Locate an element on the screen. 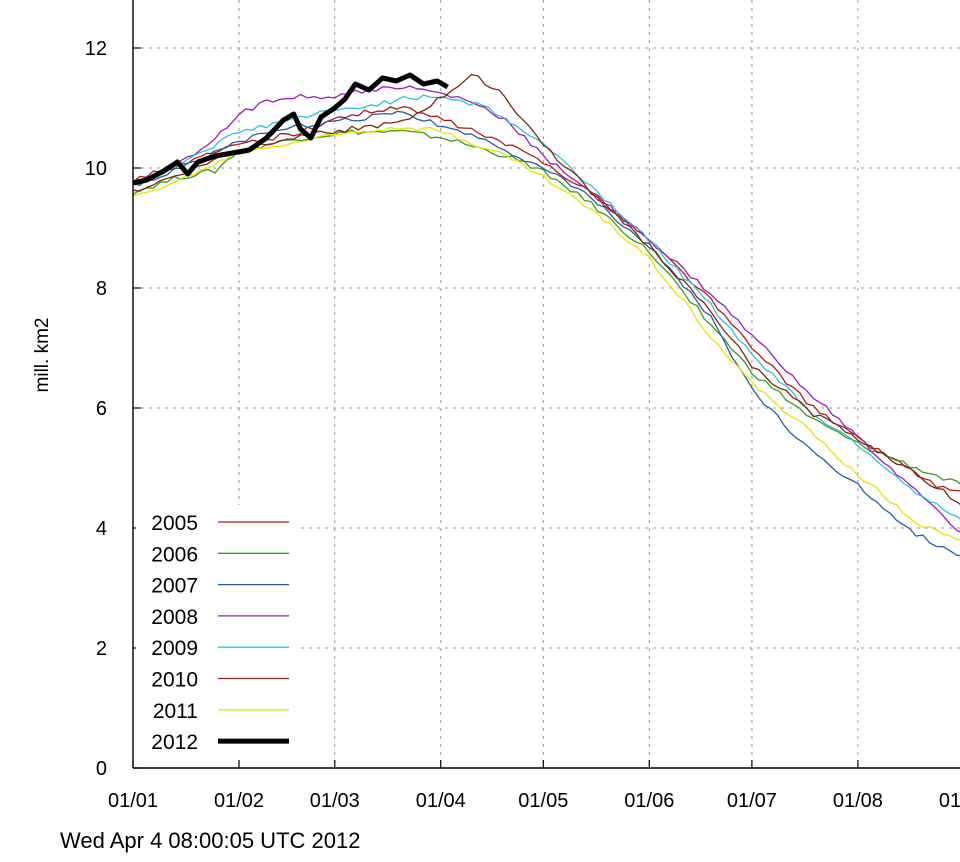  timestamp: Wed Apr 4 08:00:05 UTC 2012 is located at coordinates (210, 840).